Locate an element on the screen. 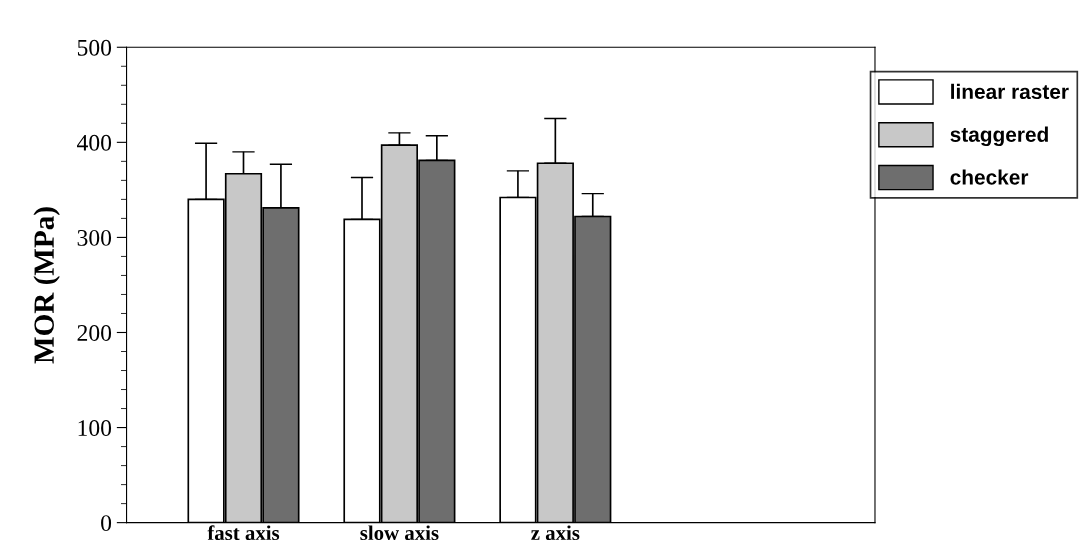  y-axis-title: MOR (MPa) is located at coordinates (46, 285).